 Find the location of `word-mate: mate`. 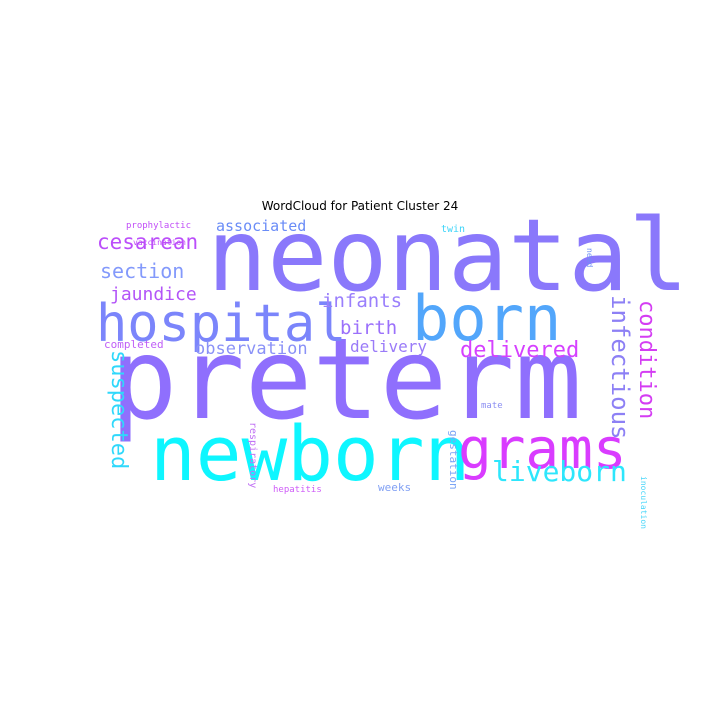

word-mate: mate is located at coordinates (492, 406).